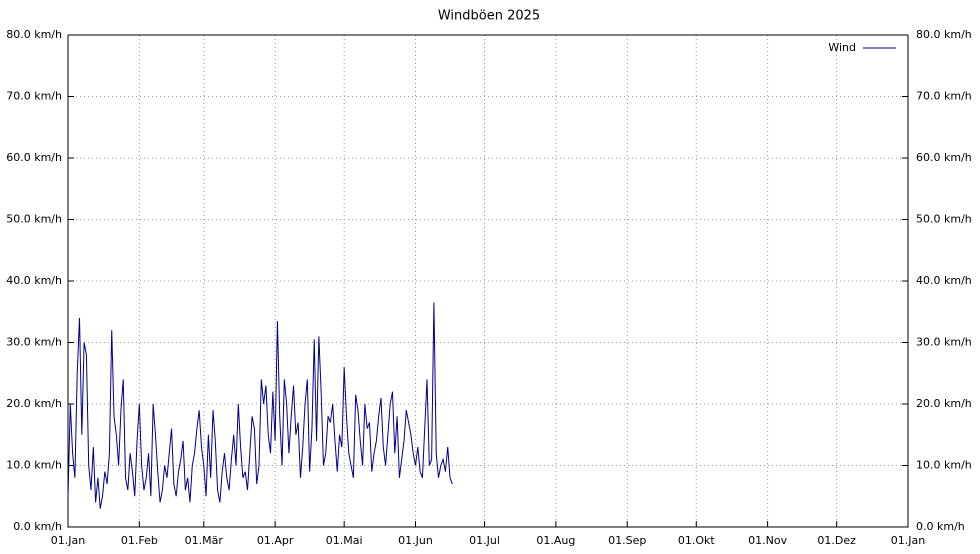  Describe the element at coordinates (767, 540) in the screenshot. I see `x-tick-label: 01.Nov` at that location.